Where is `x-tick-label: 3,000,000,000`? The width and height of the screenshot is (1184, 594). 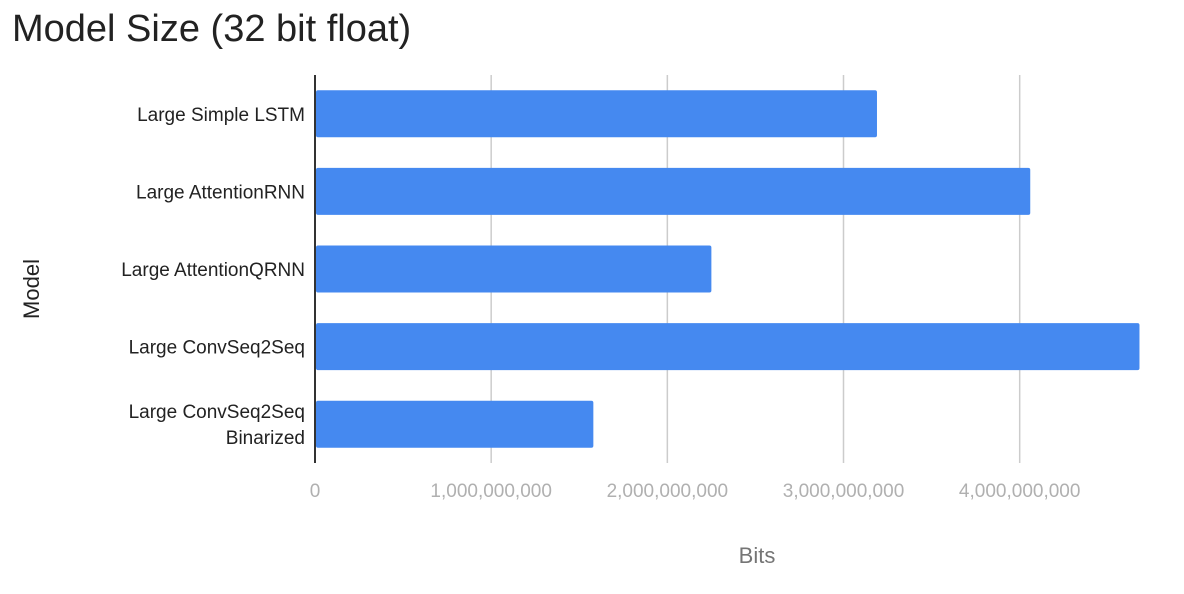 x-tick-label: 3,000,000,000 is located at coordinates (844, 491).